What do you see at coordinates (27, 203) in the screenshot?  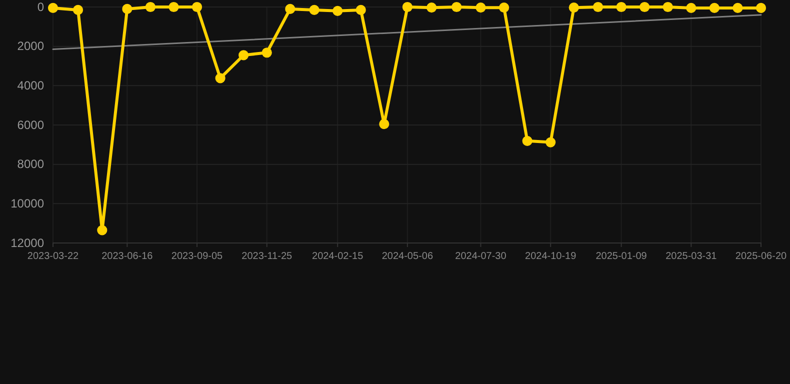 I see `y-tick-label: 10000` at bounding box center [27, 203].